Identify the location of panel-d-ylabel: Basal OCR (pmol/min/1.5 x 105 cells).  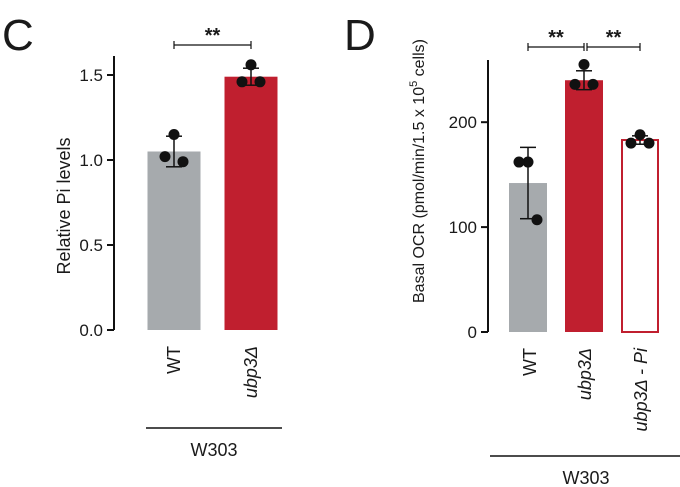
(418, 171).